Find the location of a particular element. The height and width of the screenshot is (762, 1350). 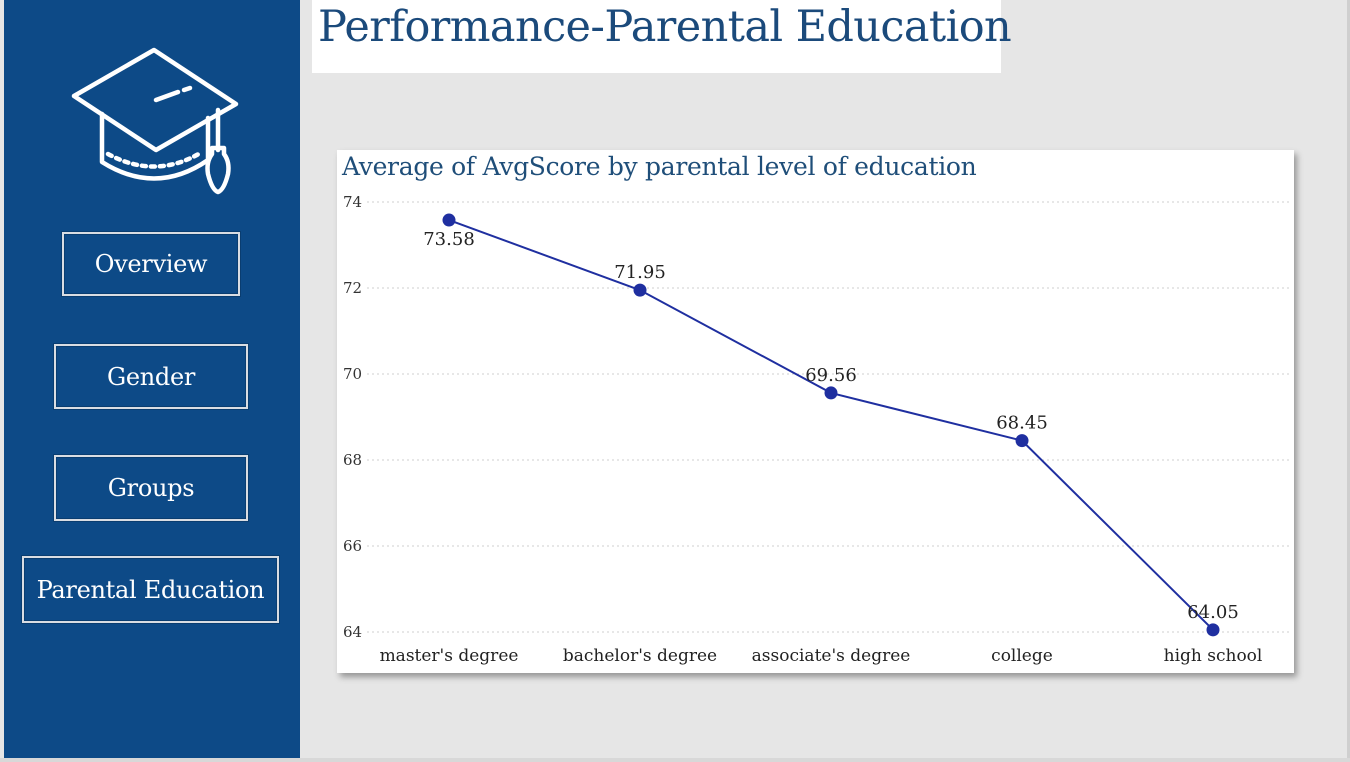

nav-parental-education-button: Parental Education is located at coordinates (150, 589).